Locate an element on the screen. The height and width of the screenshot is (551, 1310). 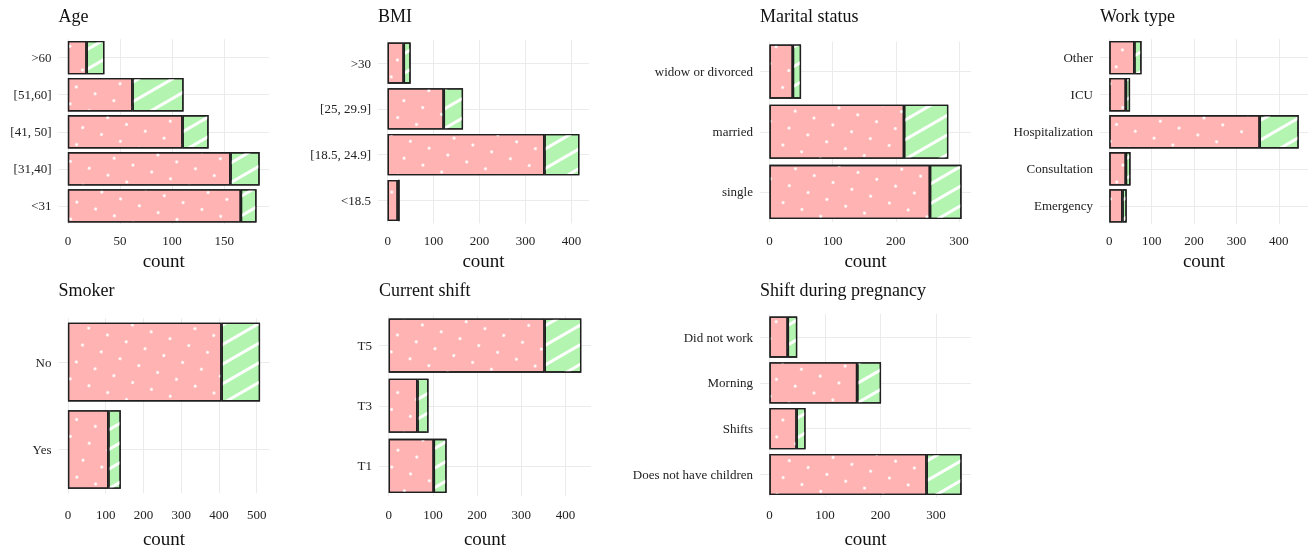
y-tick-label: T5 is located at coordinates (364, 346).